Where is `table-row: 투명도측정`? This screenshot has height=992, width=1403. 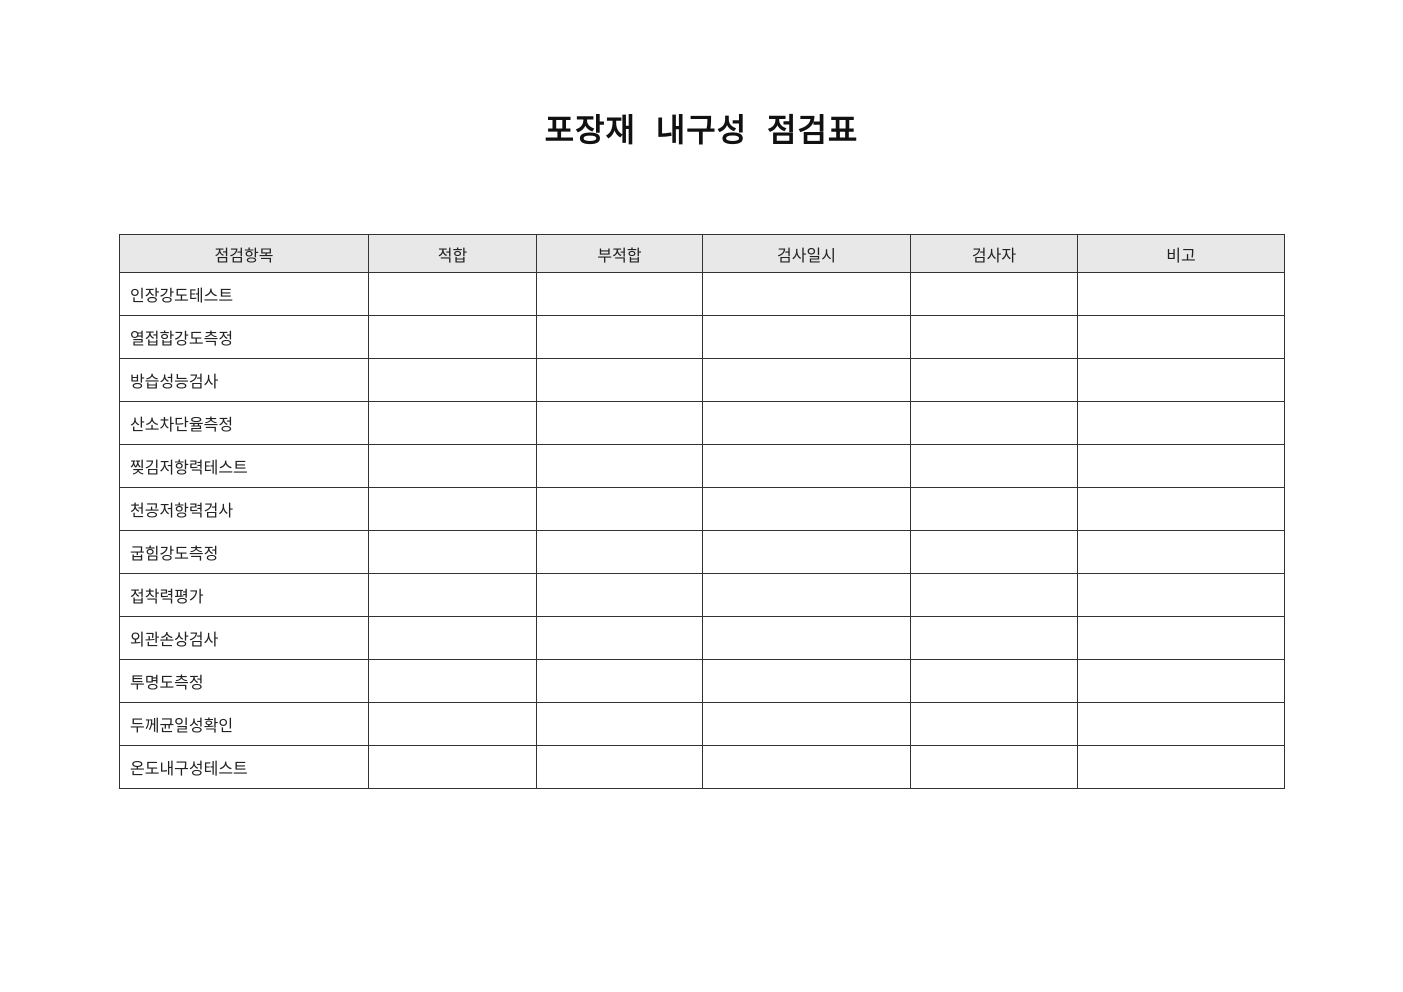 table-row: 투명도측정 is located at coordinates (702, 681).